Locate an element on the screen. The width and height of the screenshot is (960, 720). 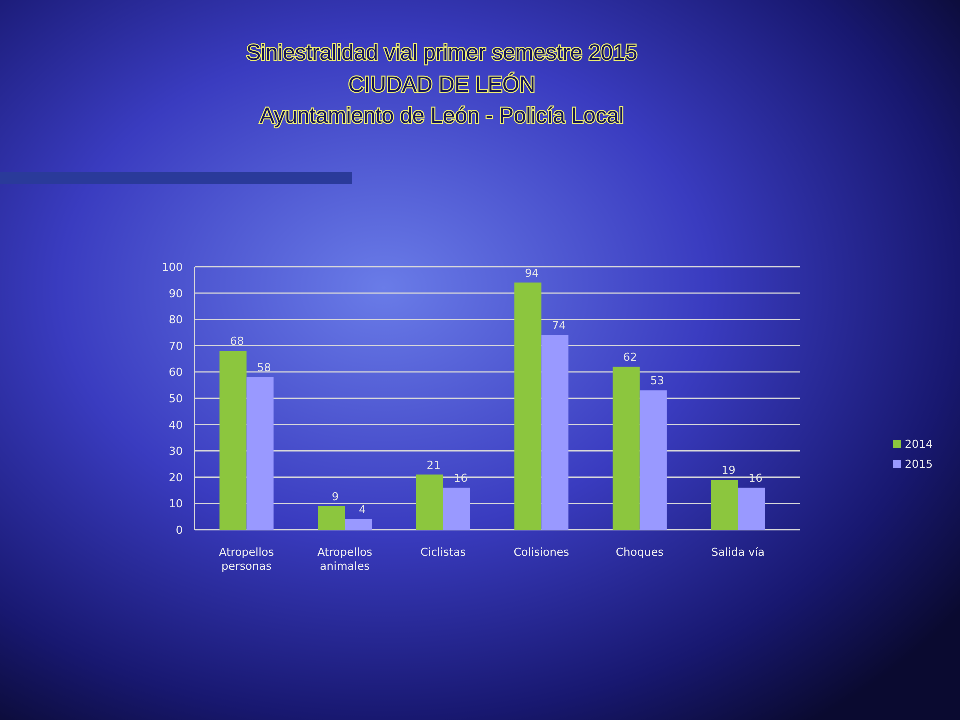
x-tick-label: Colisiones is located at coordinates (542, 552).